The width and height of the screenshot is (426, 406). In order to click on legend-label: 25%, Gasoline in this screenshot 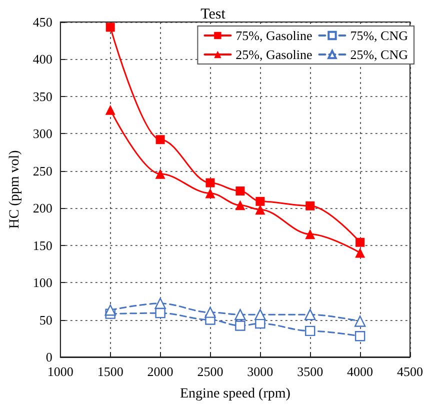, I will do `click(274, 54)`.